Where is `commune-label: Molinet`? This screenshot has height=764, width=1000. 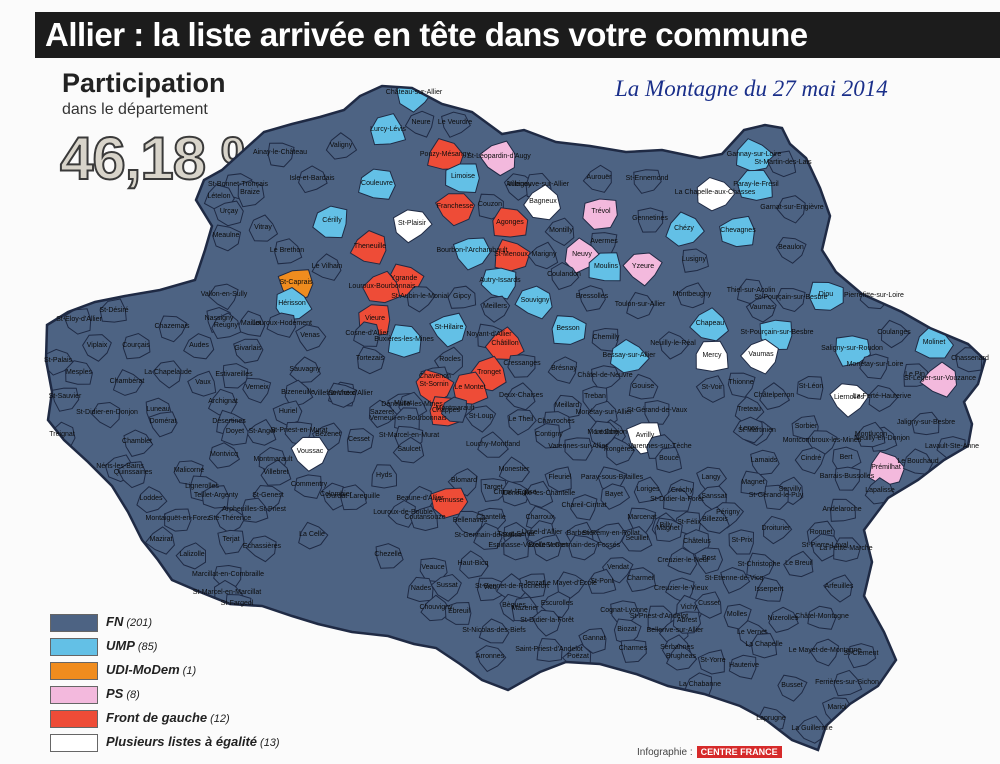 commune-label: Molinet is located at coordinates (934, 342).